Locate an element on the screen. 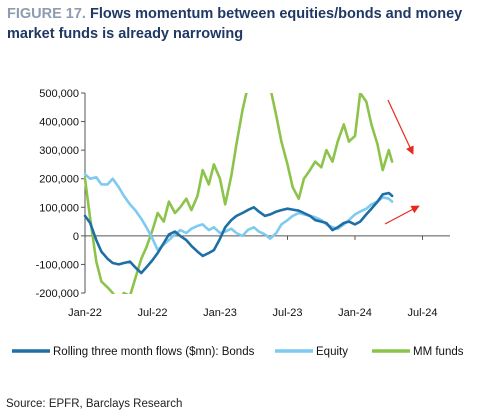  y-tick-label: 0 is located at coordinates (76, 237).